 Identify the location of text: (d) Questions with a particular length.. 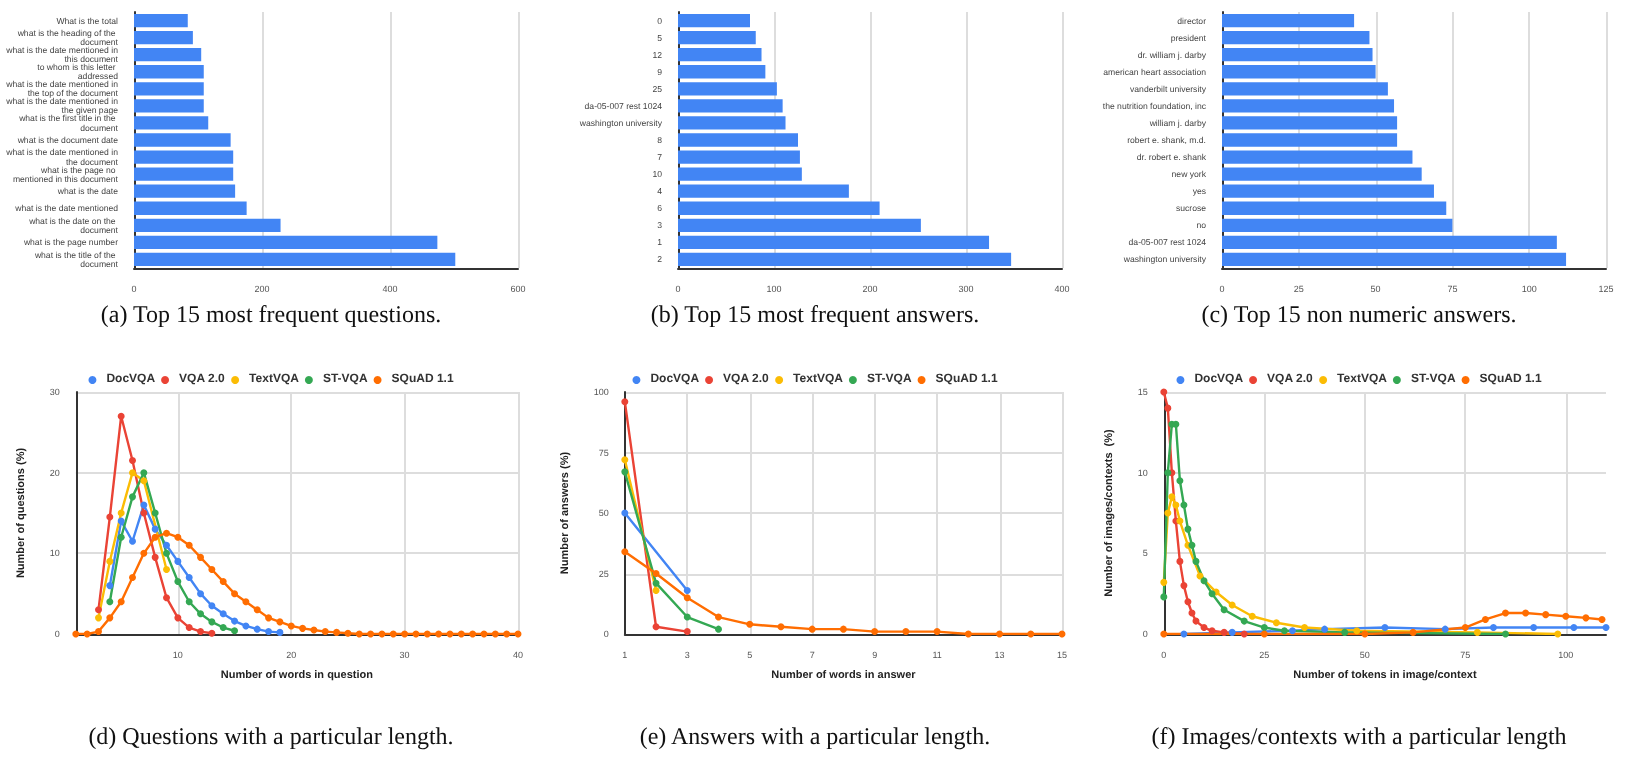
(271, 736).